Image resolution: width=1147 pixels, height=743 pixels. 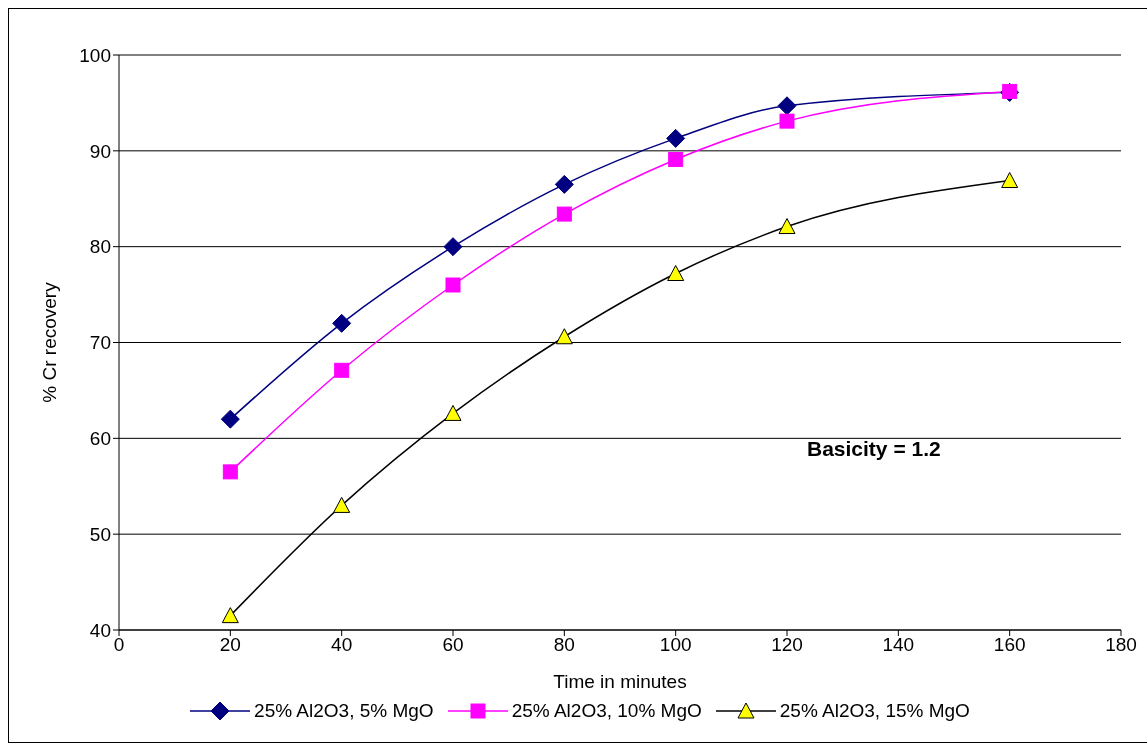 I want to click on y-tick-label: 40, so click(x=100, y=630).